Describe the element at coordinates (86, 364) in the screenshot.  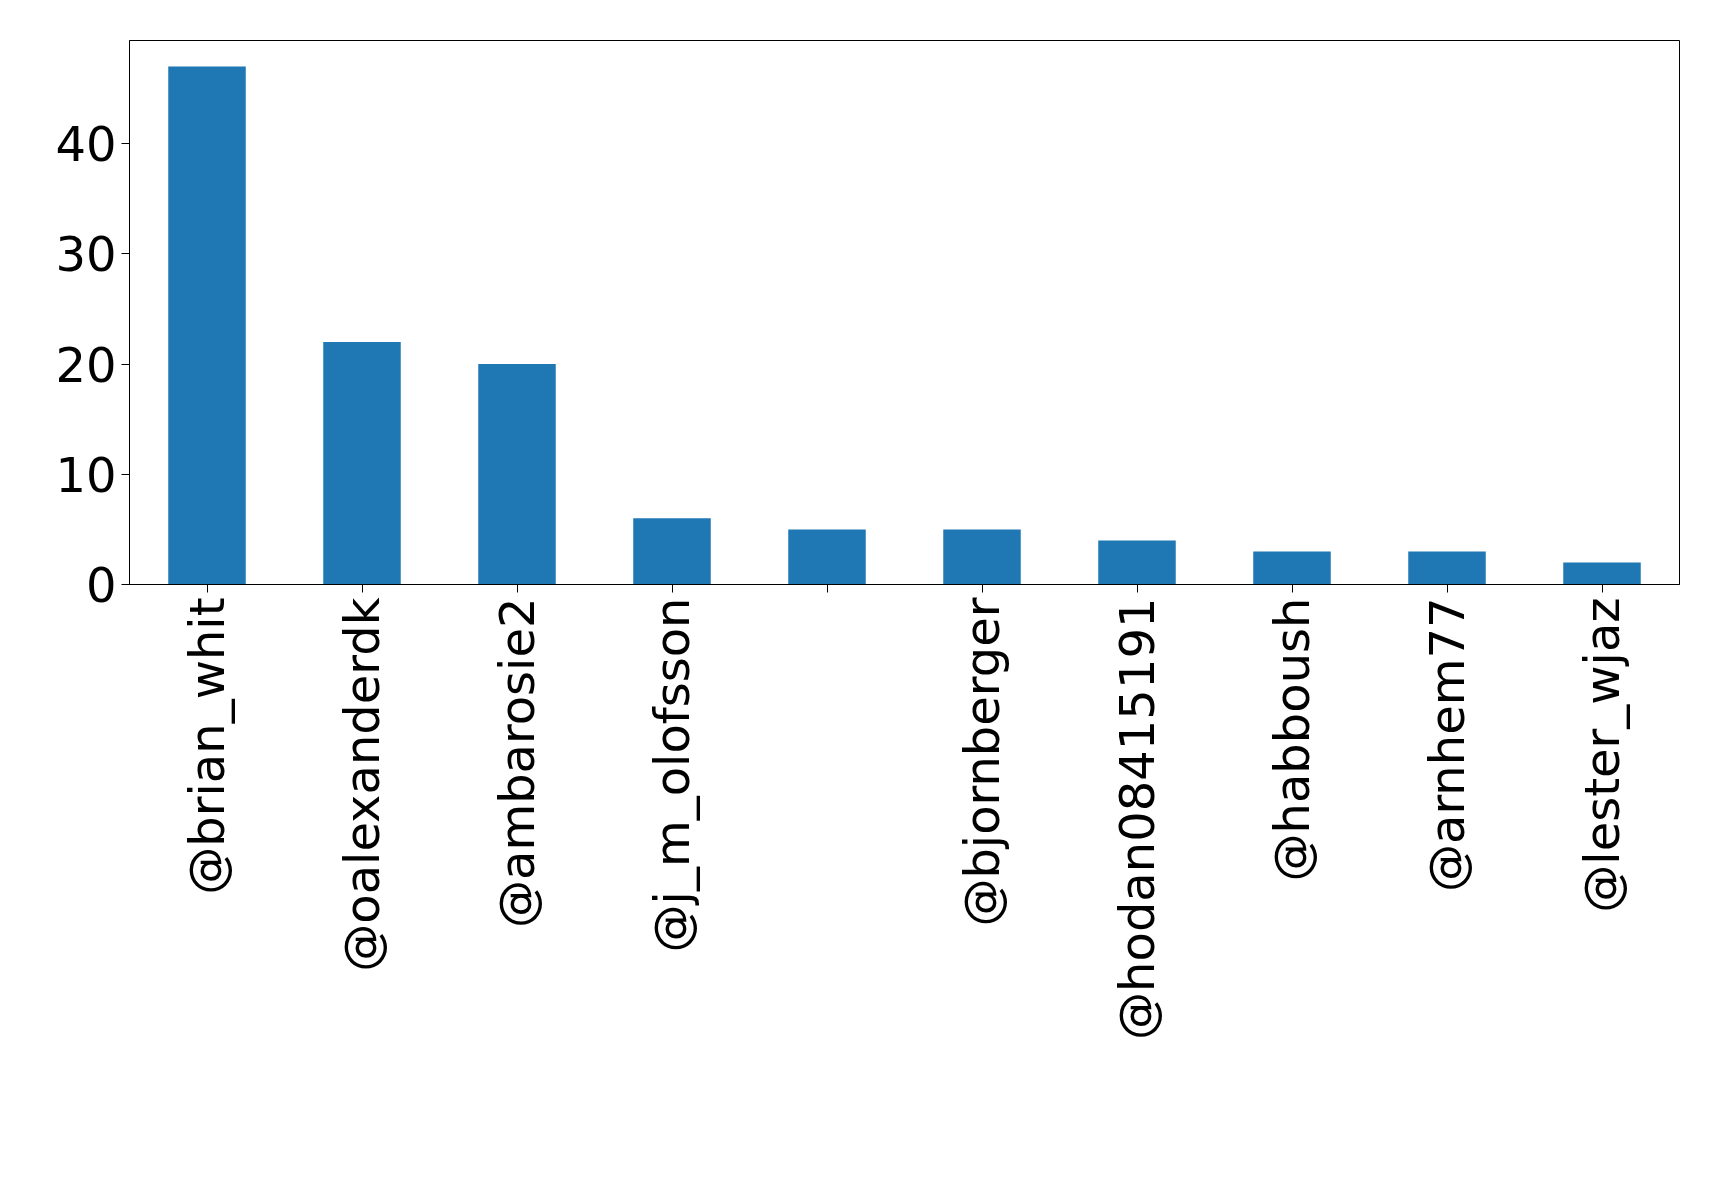
I see `y-tick-label: 20` at that location.